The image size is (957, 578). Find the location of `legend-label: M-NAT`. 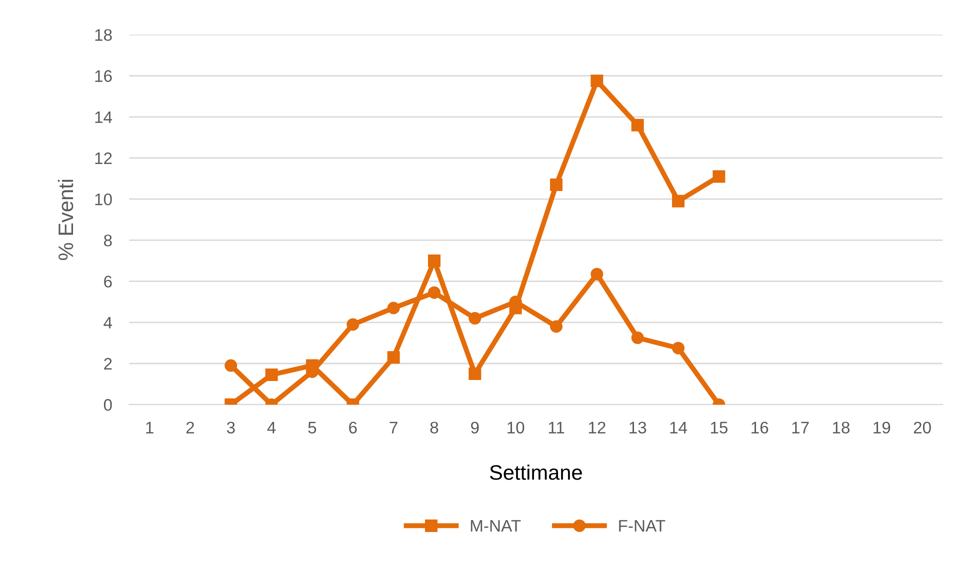

legend-label: M-NAT is located at coordinates (495, 526).